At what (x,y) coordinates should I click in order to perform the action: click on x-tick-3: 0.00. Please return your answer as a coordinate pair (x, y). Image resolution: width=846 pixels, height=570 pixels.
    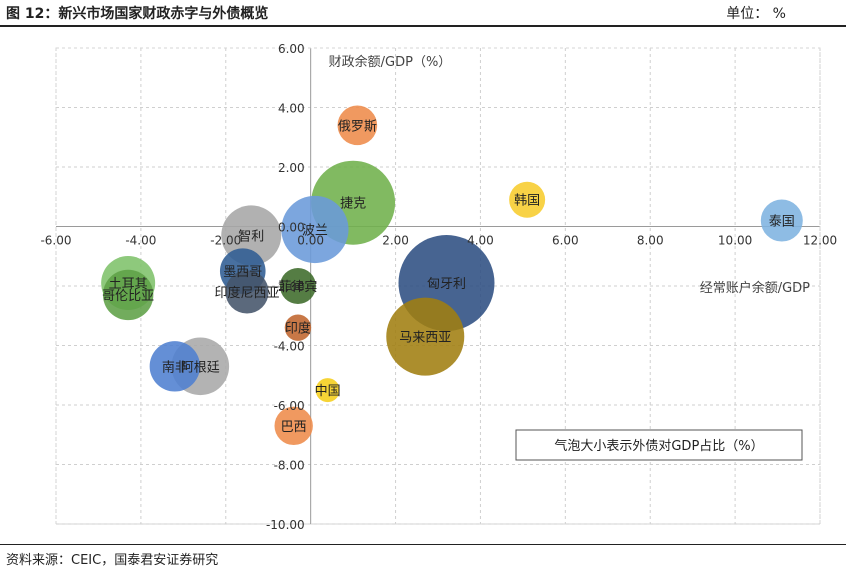
    Looking at the image, I should click on (310, 241).